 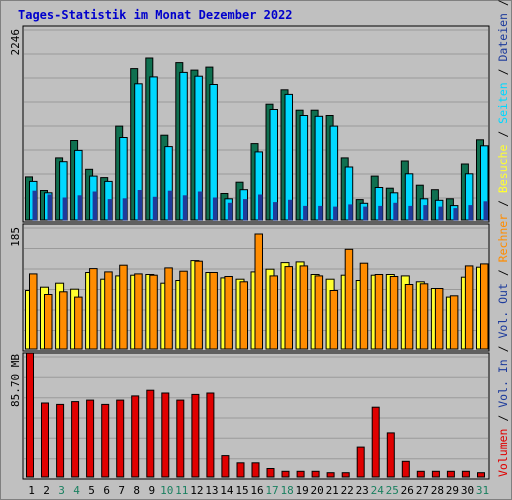 What do you see at coordinates (196, 490) in the screenshot?
I see `x-tick-label-day-12: 12` at bounding box center [196, 490].